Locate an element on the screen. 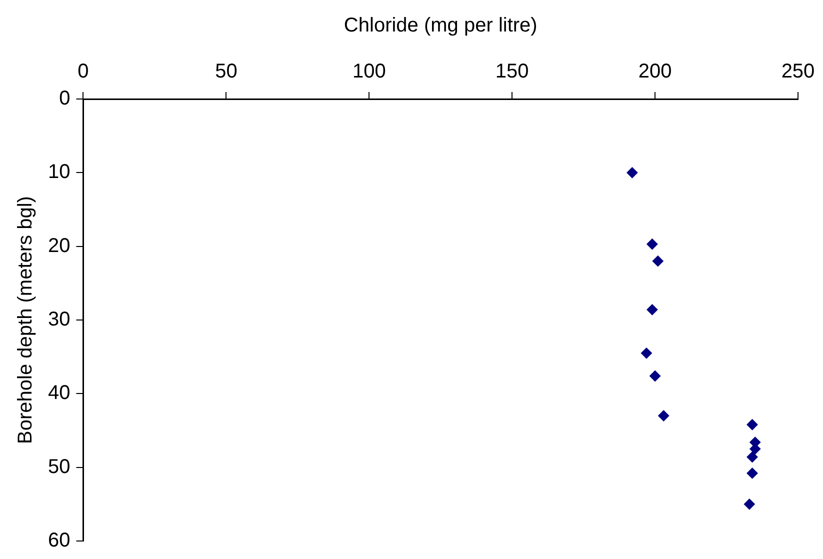 This screenshot has width=823, height=559. x-tick-label: 250 is located at coordinates (798, 71).